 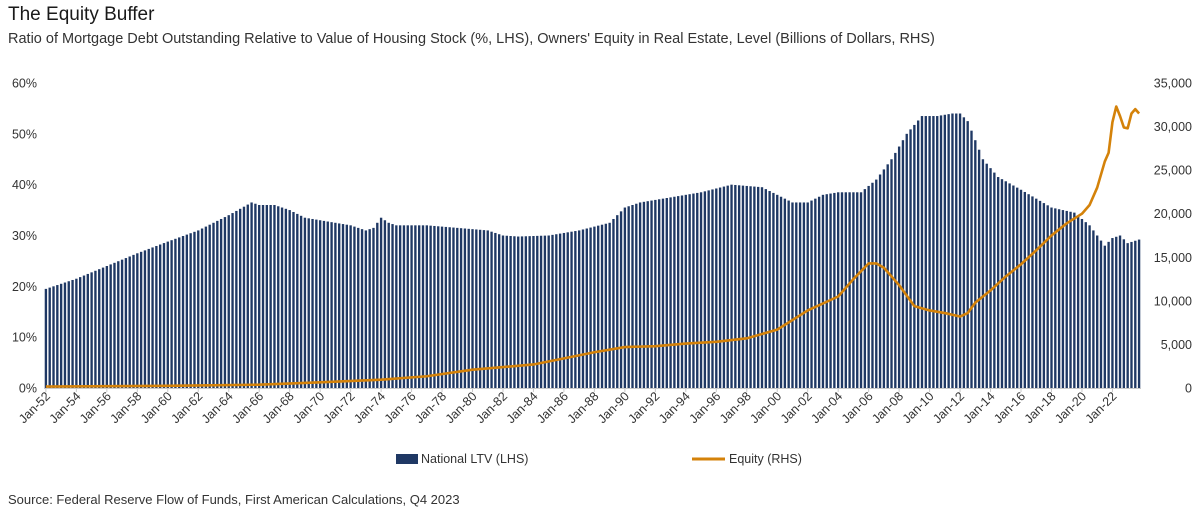 I want to click on legend: National LTV (LHS) Equity (RHS), so click(x=599, y=459).